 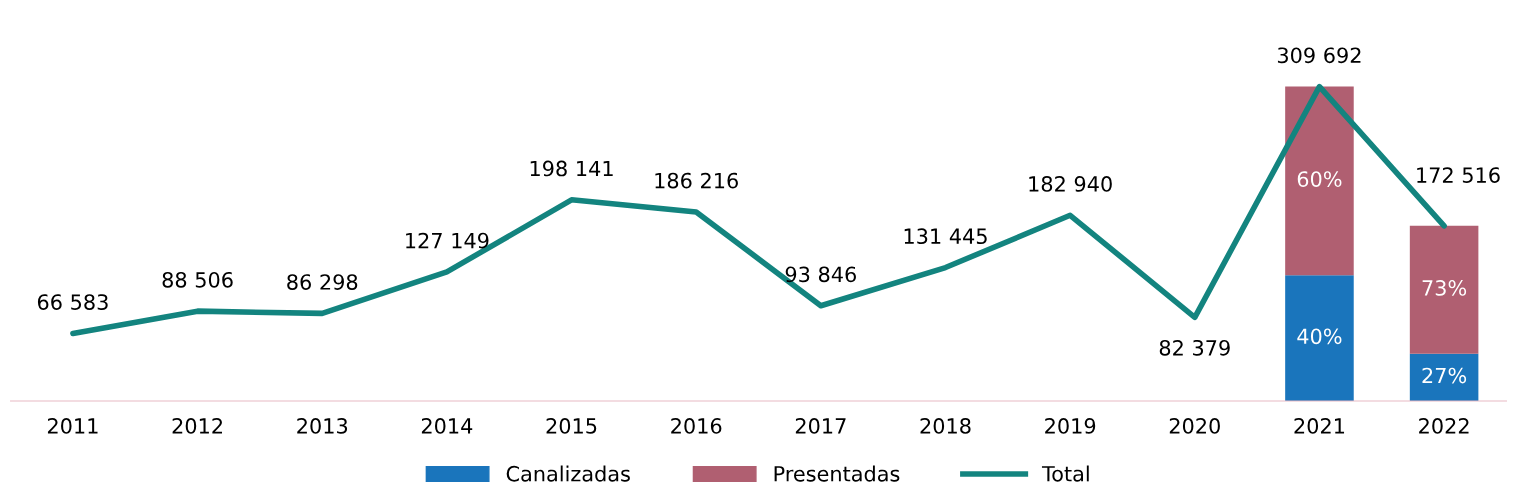 I want to click on data-label: 86 298, so click(x=322, y=282).